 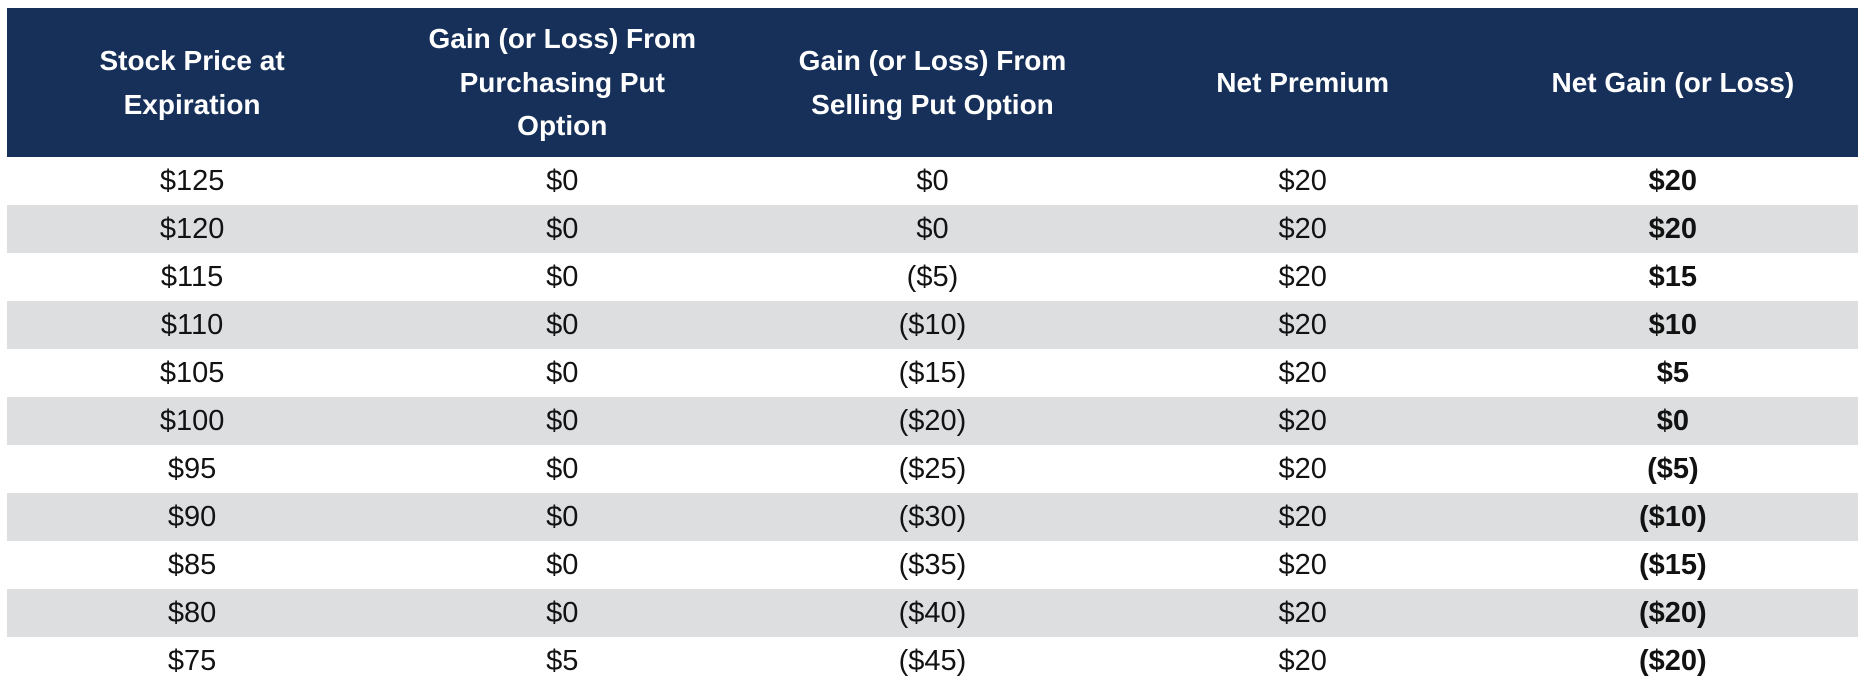 I want to click on table-cell: $80, so click(x=192, y=613).